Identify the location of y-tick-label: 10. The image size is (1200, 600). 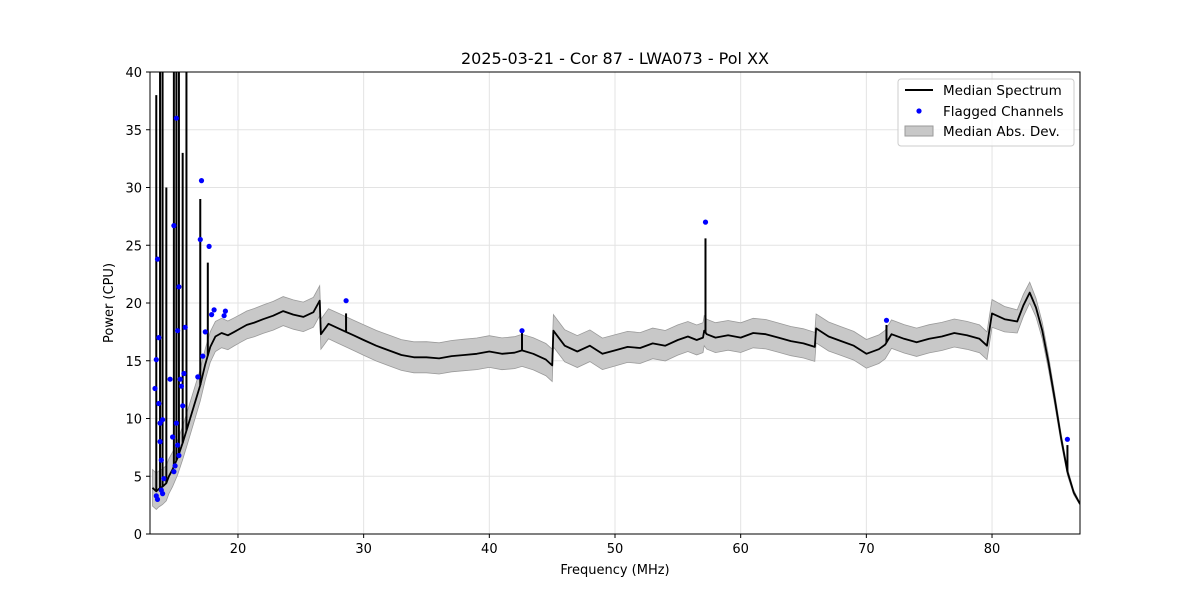
(133, 420).